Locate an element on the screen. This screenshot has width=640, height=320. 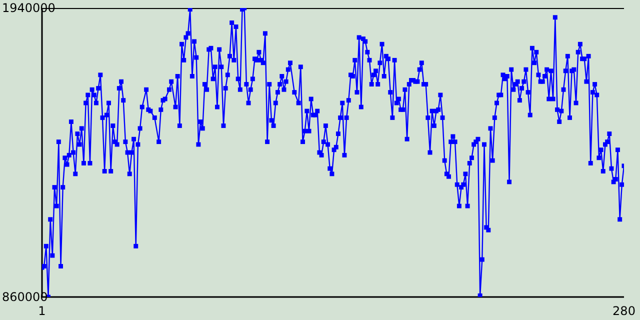
y-tick-label: 1940000 is located at coordinates (29, 8).